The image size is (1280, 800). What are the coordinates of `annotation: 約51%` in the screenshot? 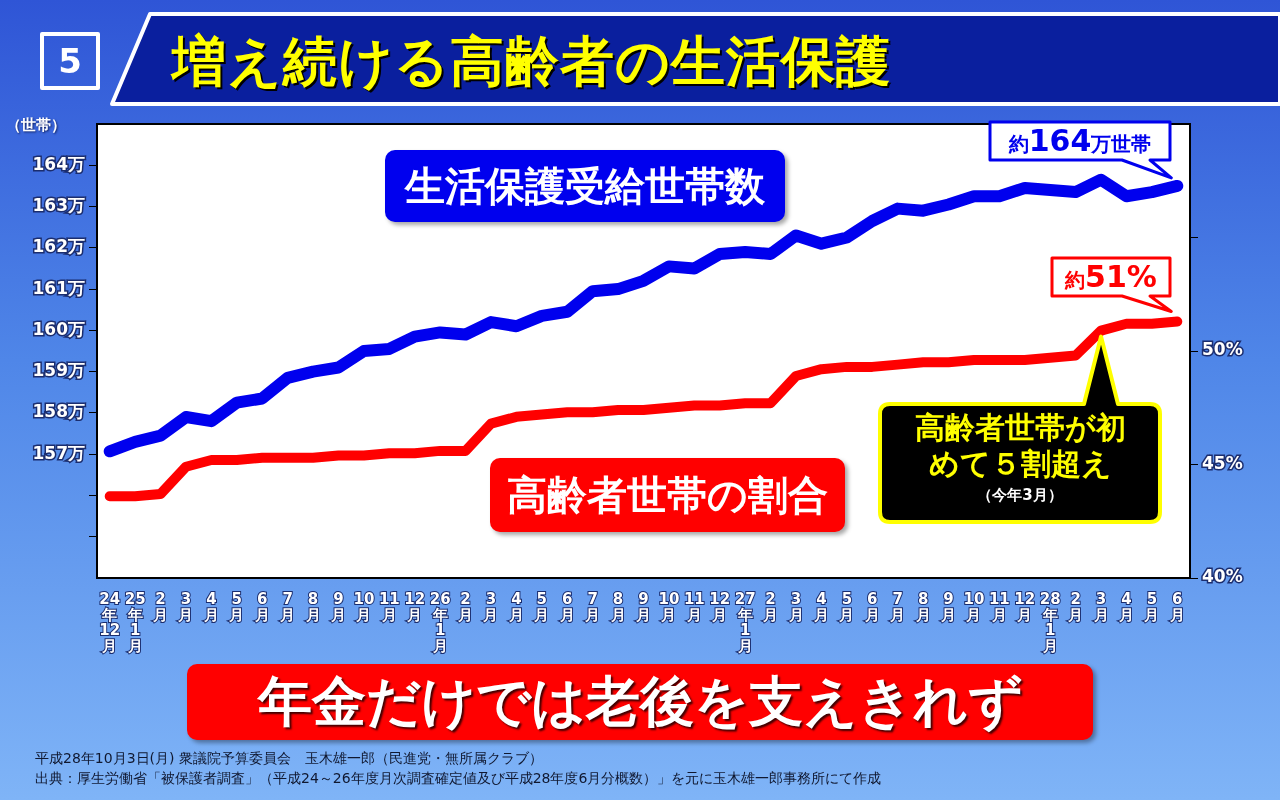 It's located at (1111, 276).